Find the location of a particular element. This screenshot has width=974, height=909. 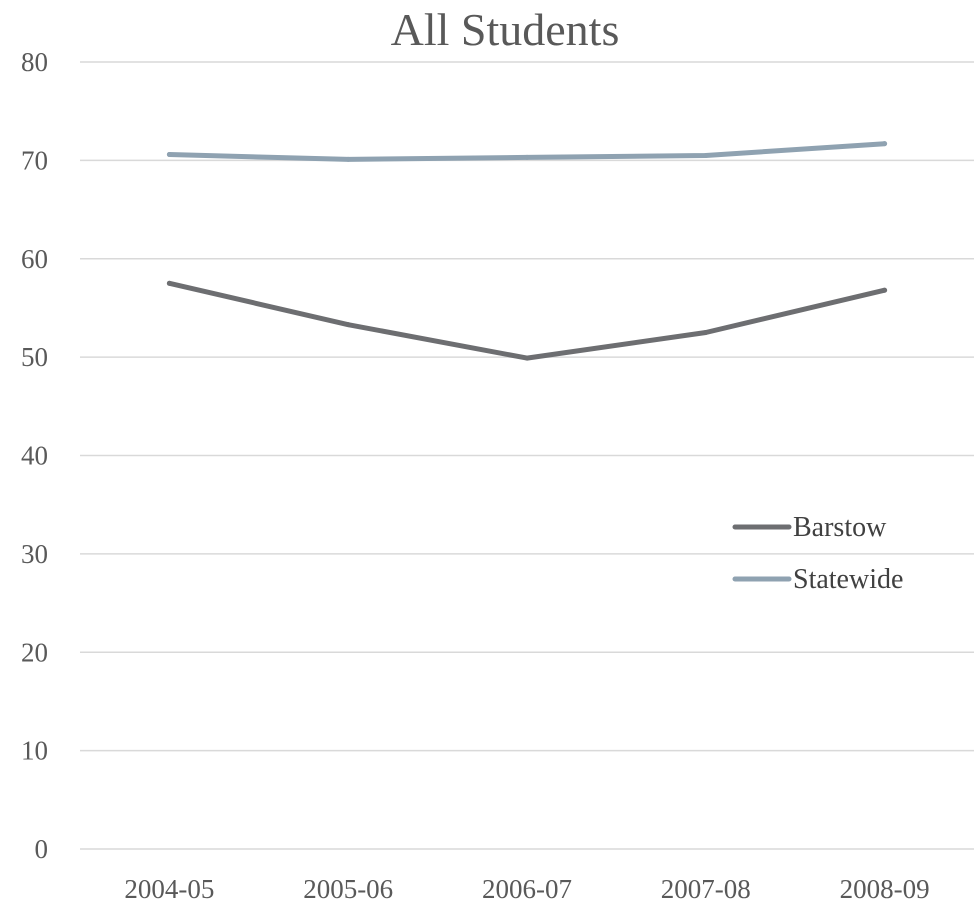

y-tick-label: 80 is located at coordinates (34, 62).